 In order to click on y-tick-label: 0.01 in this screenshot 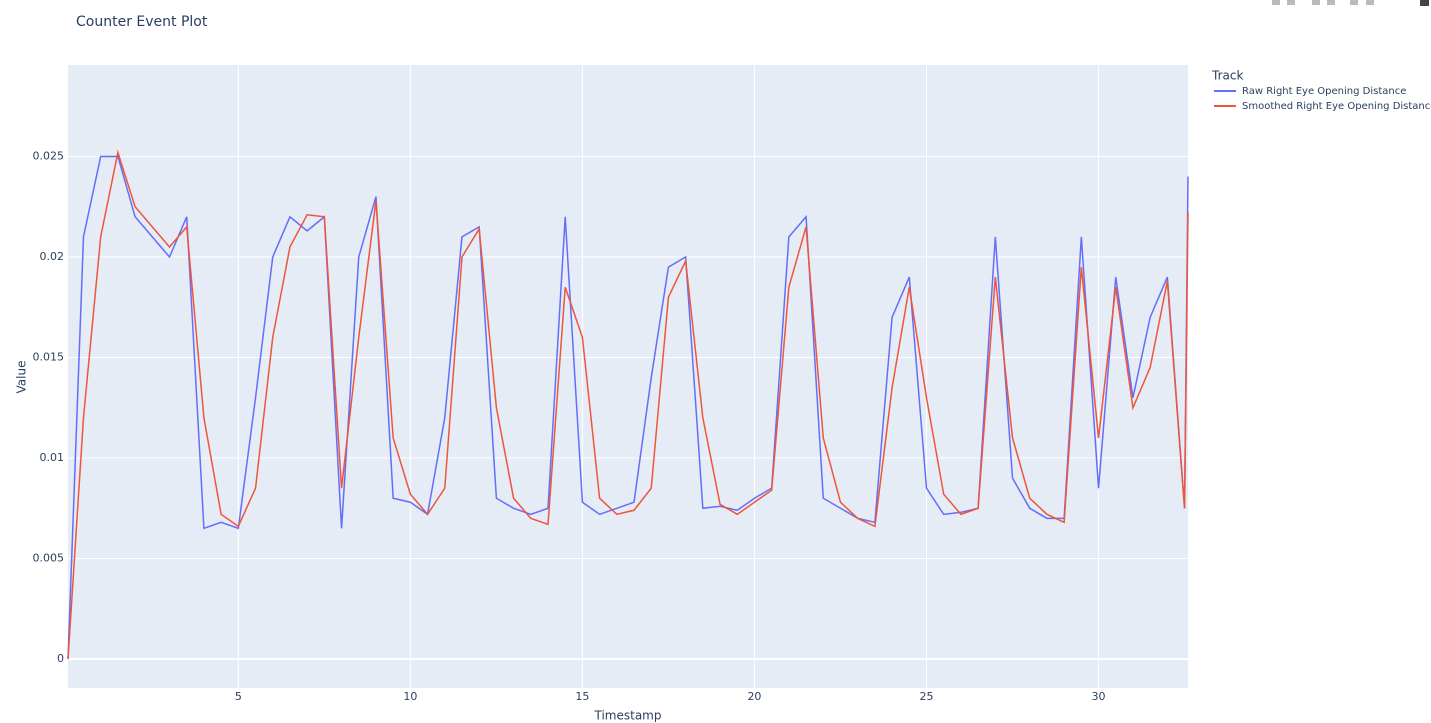, I will do `click(52, 457)`.